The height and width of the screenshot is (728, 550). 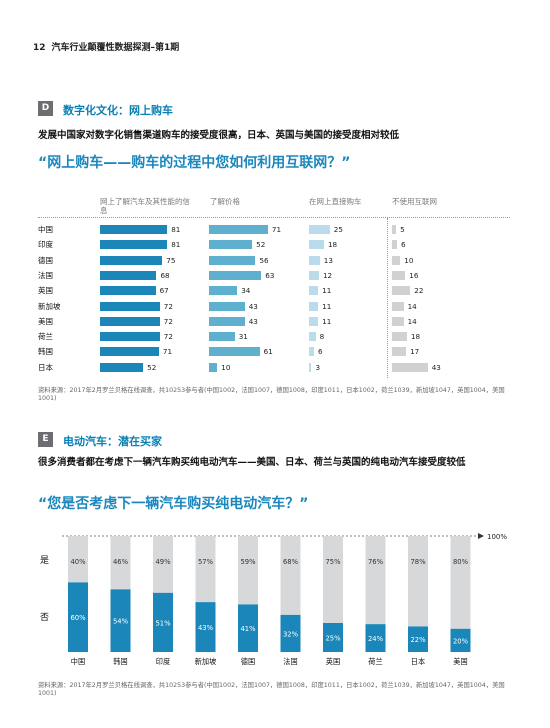 I want to click on bar-value-label: 68, so click(x=165, y=275).